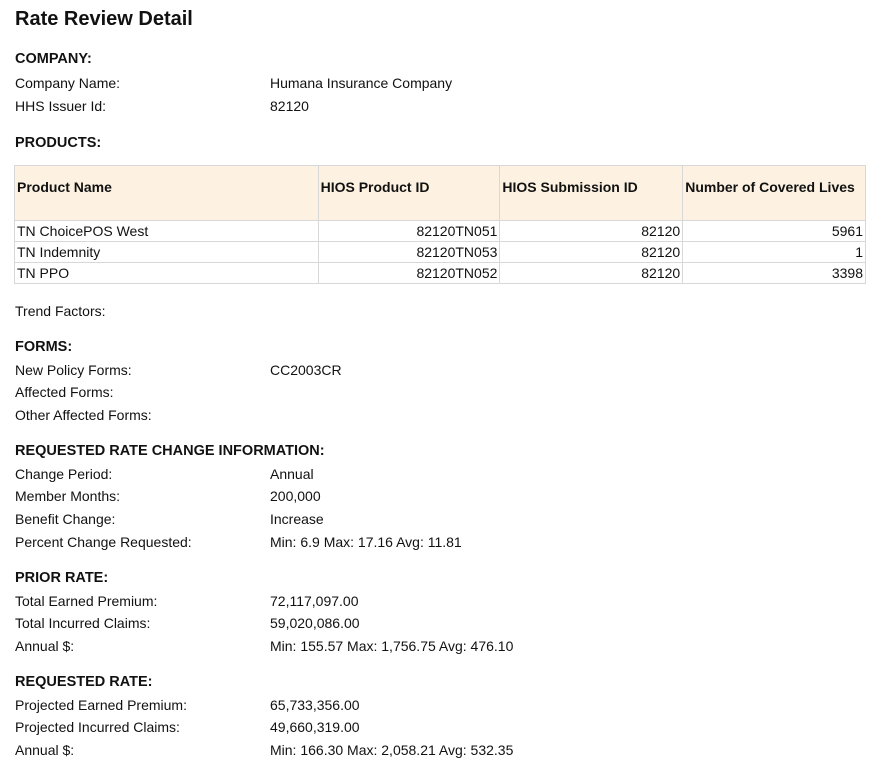 This screenshot has height=784, width=881. I want to click on requested-rate-row: Projected Earned Premium: 65,733,356.00, so click(440, 705).